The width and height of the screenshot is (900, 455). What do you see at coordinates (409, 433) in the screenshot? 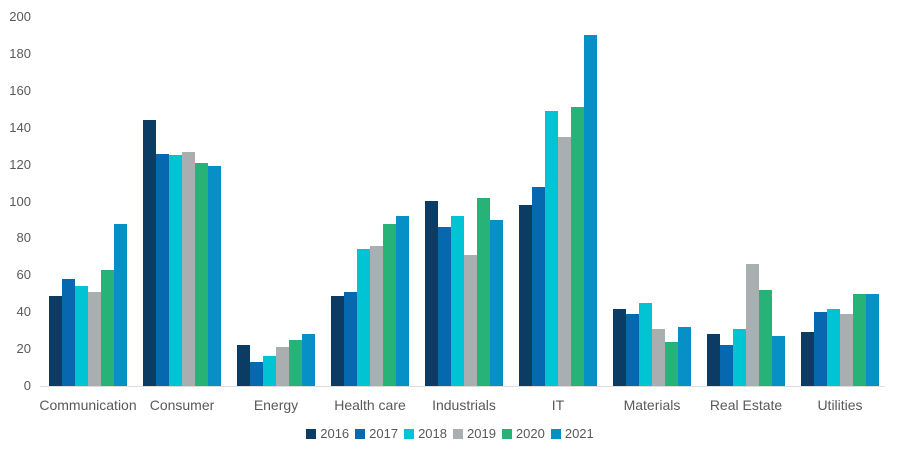
I see `legend-swatch-2018` at bounding box center [409, 433].